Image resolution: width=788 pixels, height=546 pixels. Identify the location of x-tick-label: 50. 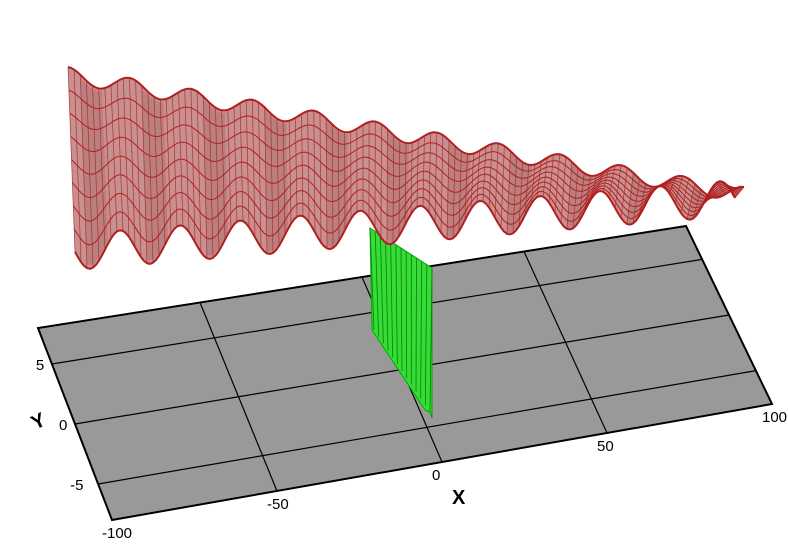
(605, 446).